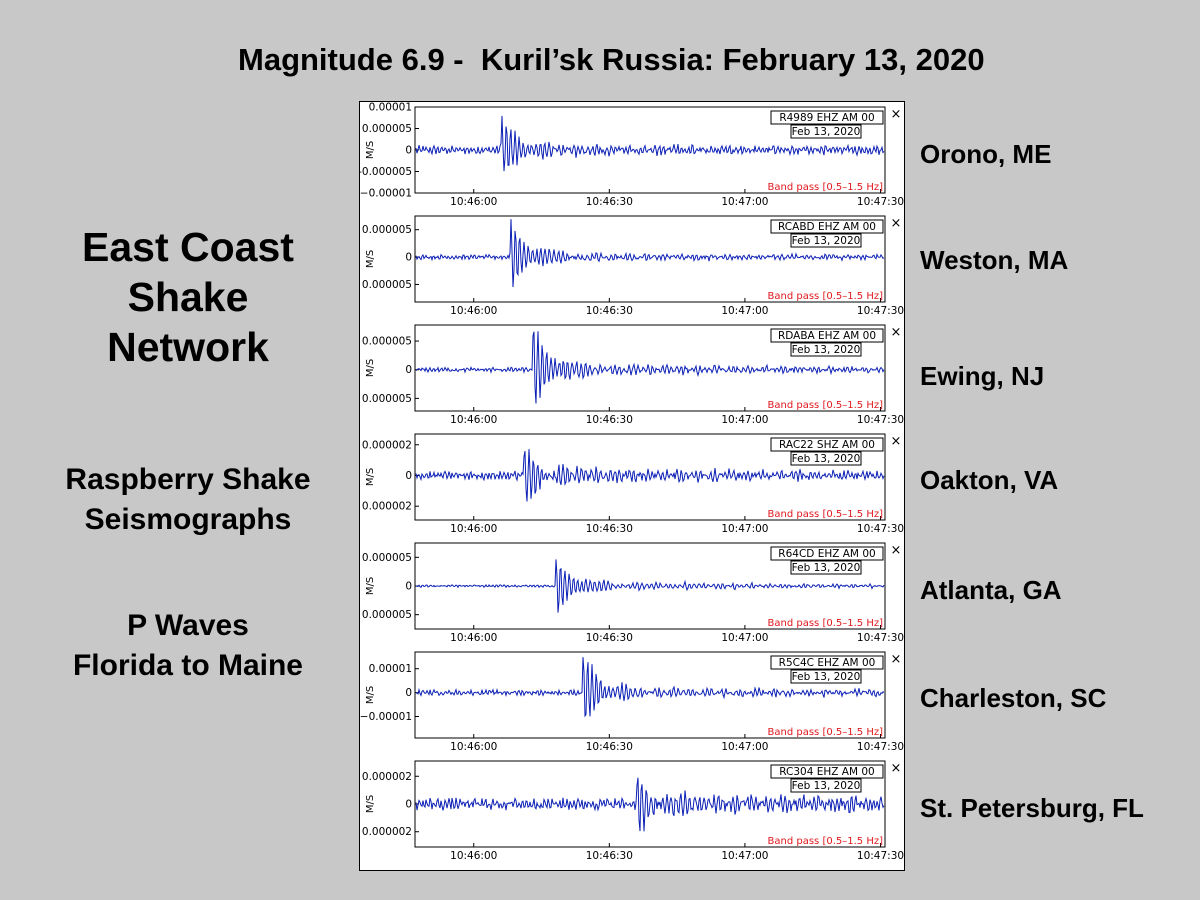 The height and width of the screenshot is (900, 1200). I want to click on heading-line-1: East Coast, so click(188, 247).